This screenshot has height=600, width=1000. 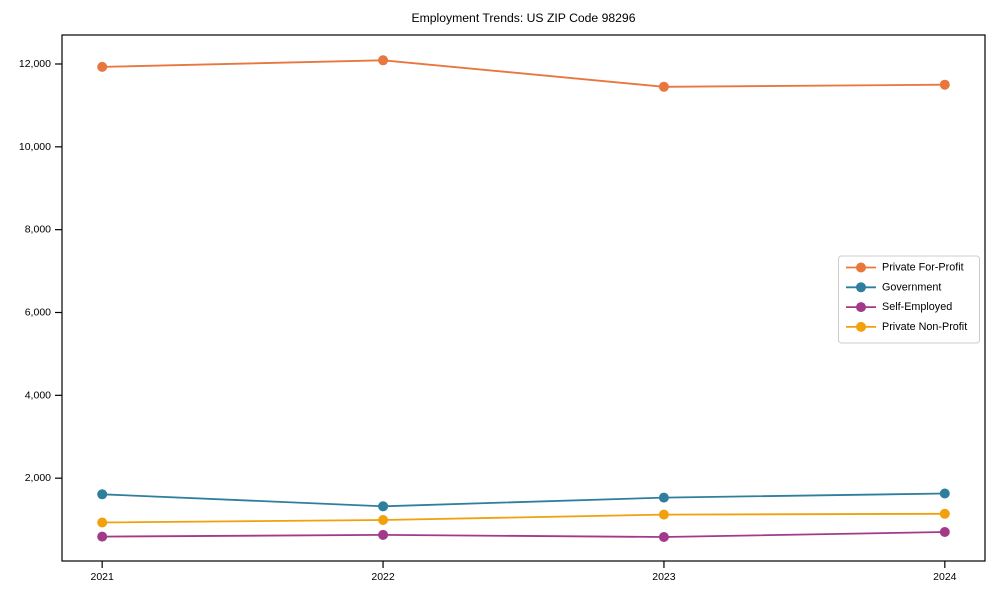 I want to click on x-tick-label: 2023, so click(x=664, y=577).